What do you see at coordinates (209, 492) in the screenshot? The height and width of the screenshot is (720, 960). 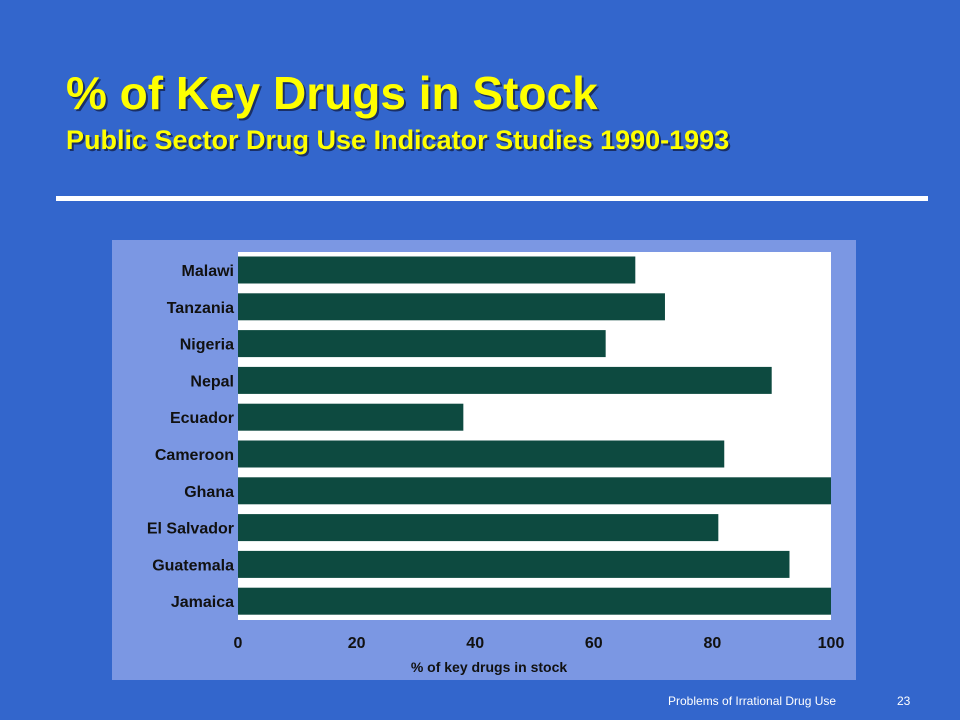 I see `category-label-ghana: Ghana` at bounding box center [209, 492].